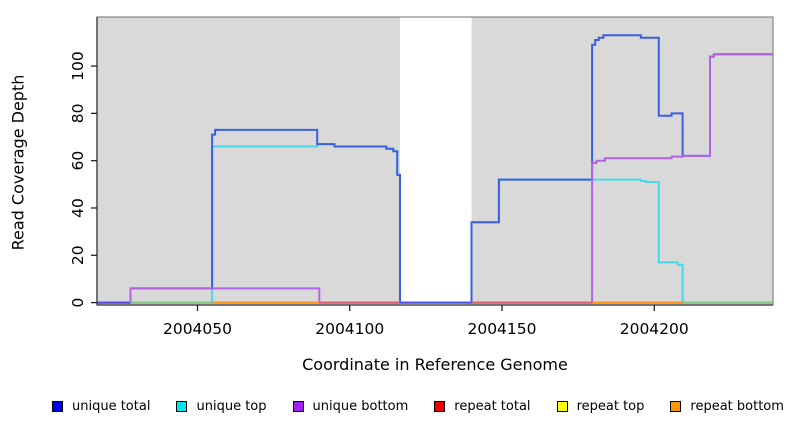 The height and width of the screenshot is (432, 792). Describe the element at coordinates (78, 161) in the screenshot. I see `y-tick-label: 60` at that location.